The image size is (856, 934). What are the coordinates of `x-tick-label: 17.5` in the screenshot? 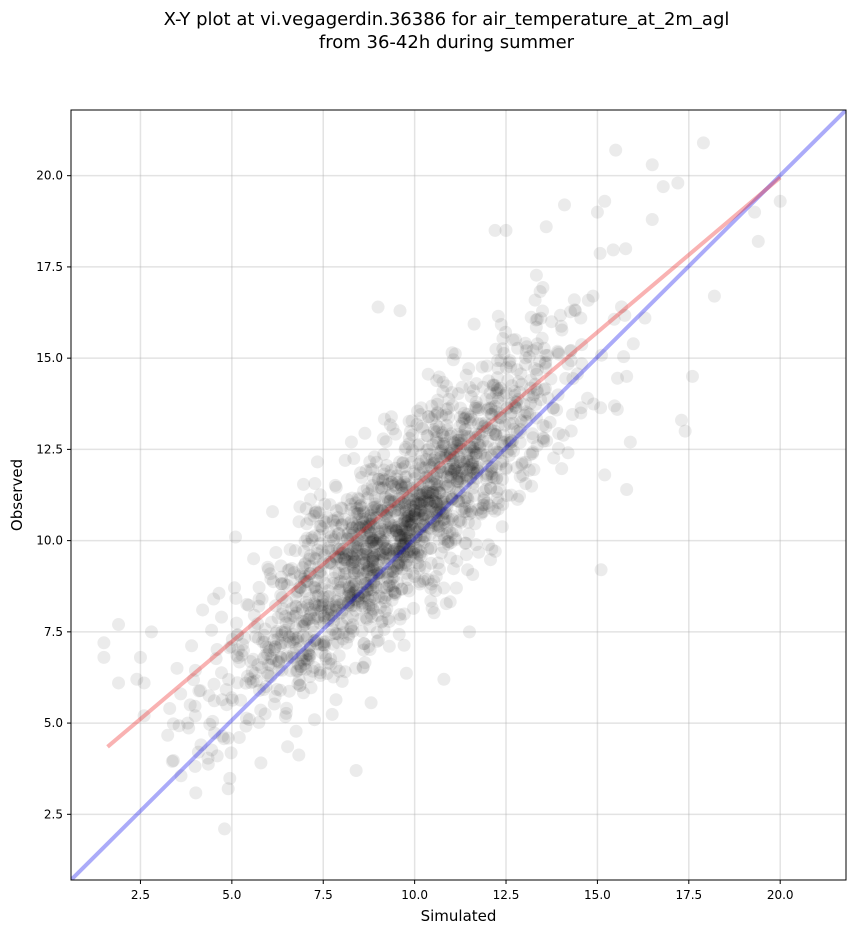 It's located at (688, 895).